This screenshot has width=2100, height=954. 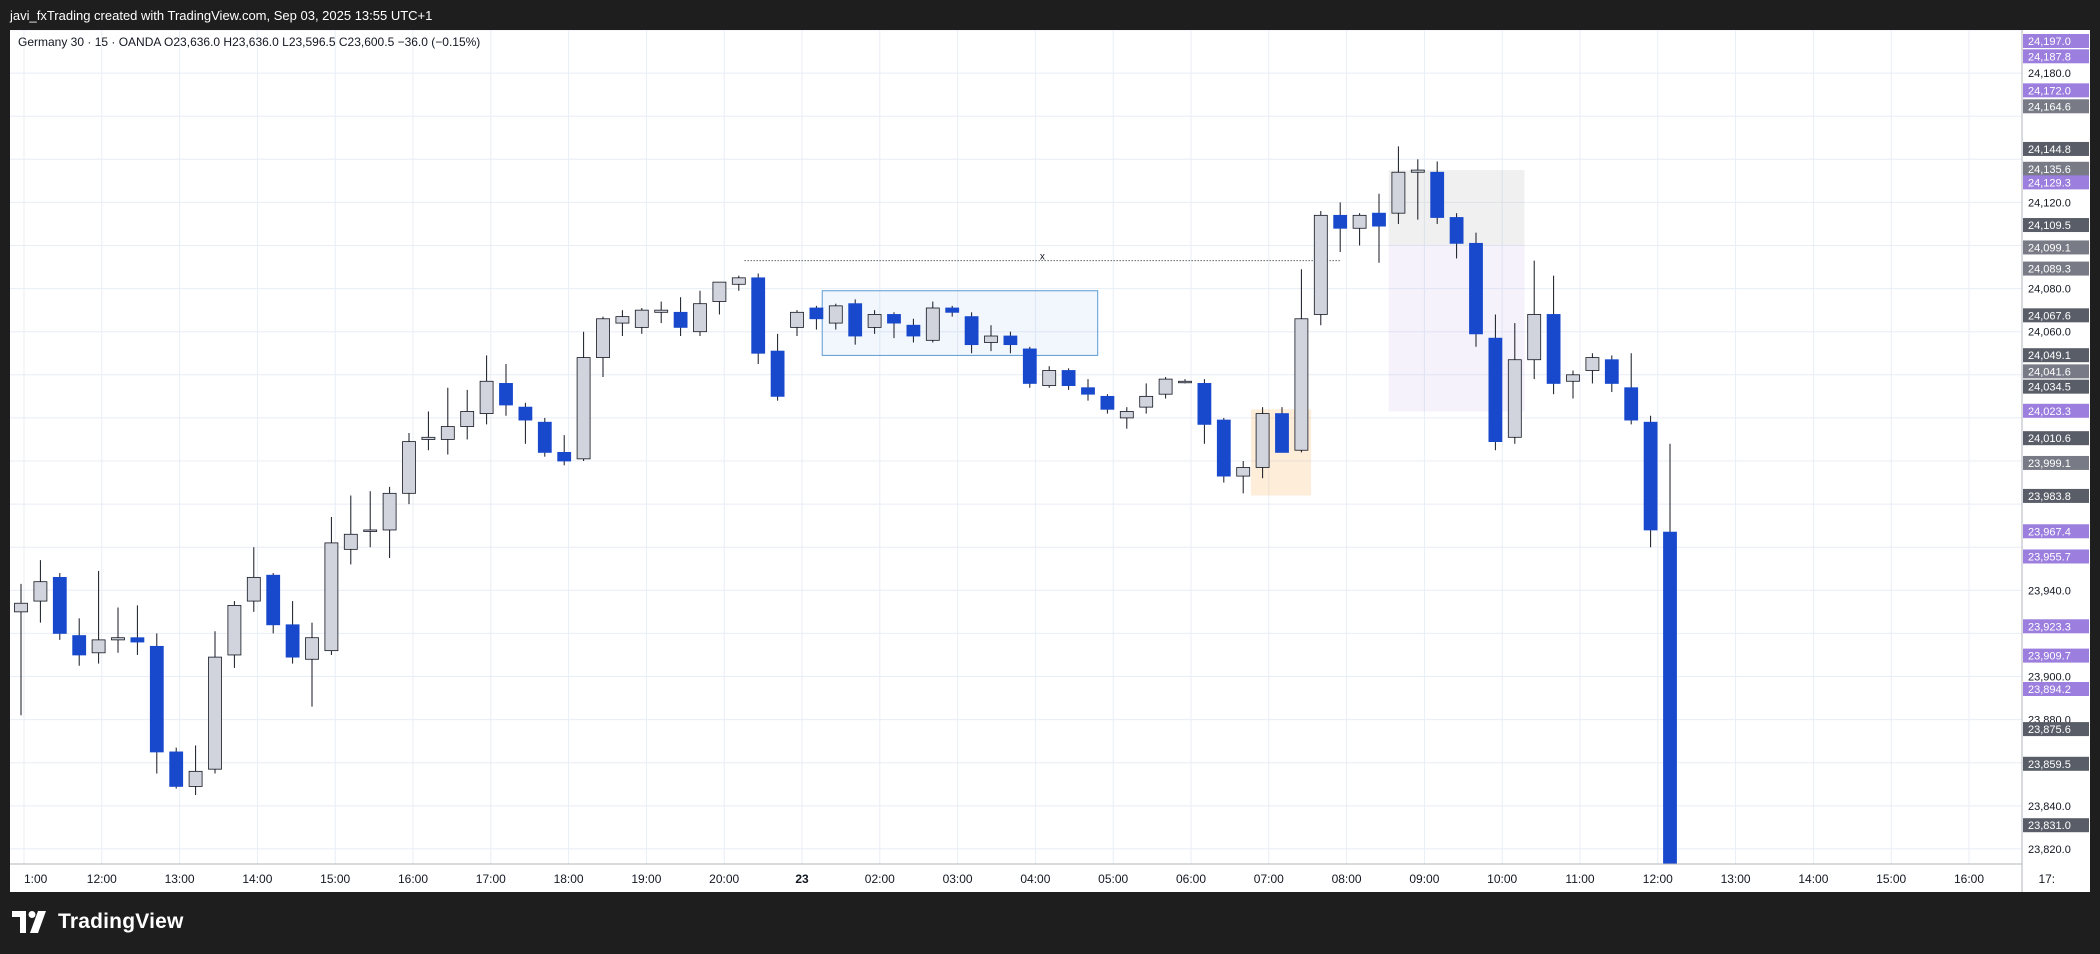 I want to click on price-label-text: 24,109.5, so click(x=2049, y=226).